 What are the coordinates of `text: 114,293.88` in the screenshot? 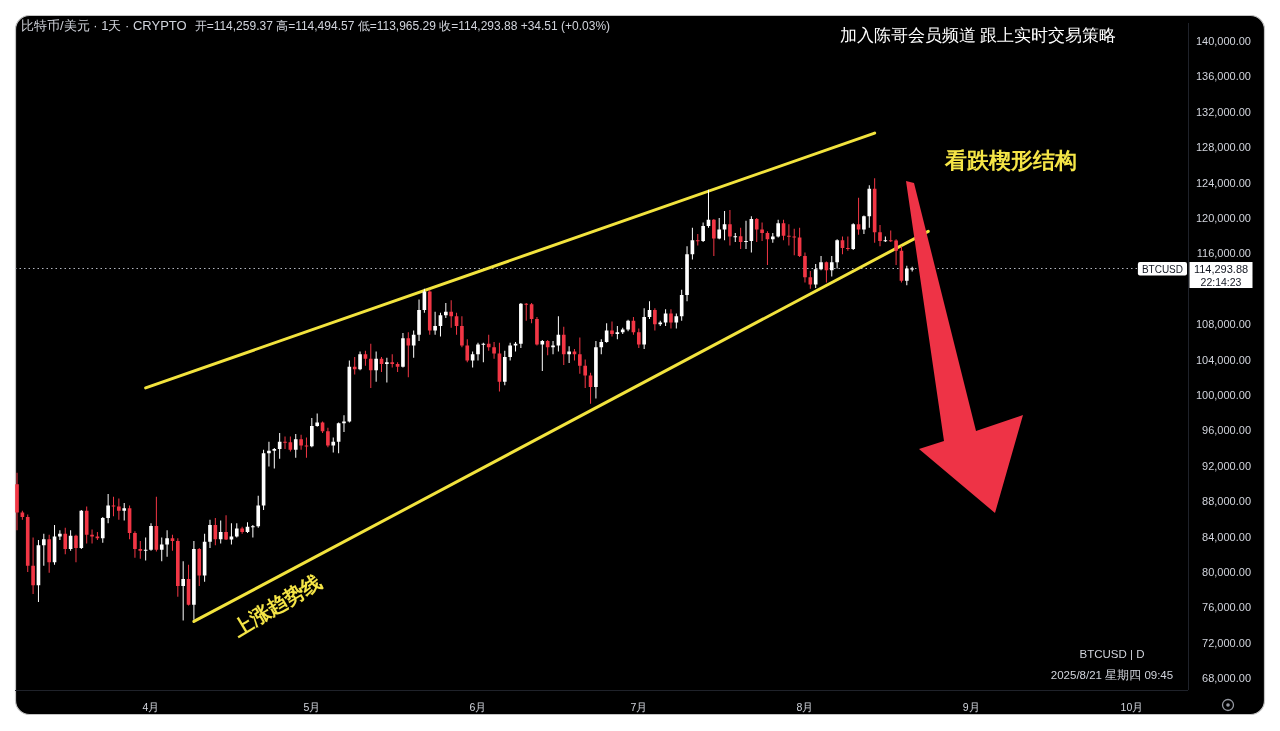 It's located at (1221, 268).